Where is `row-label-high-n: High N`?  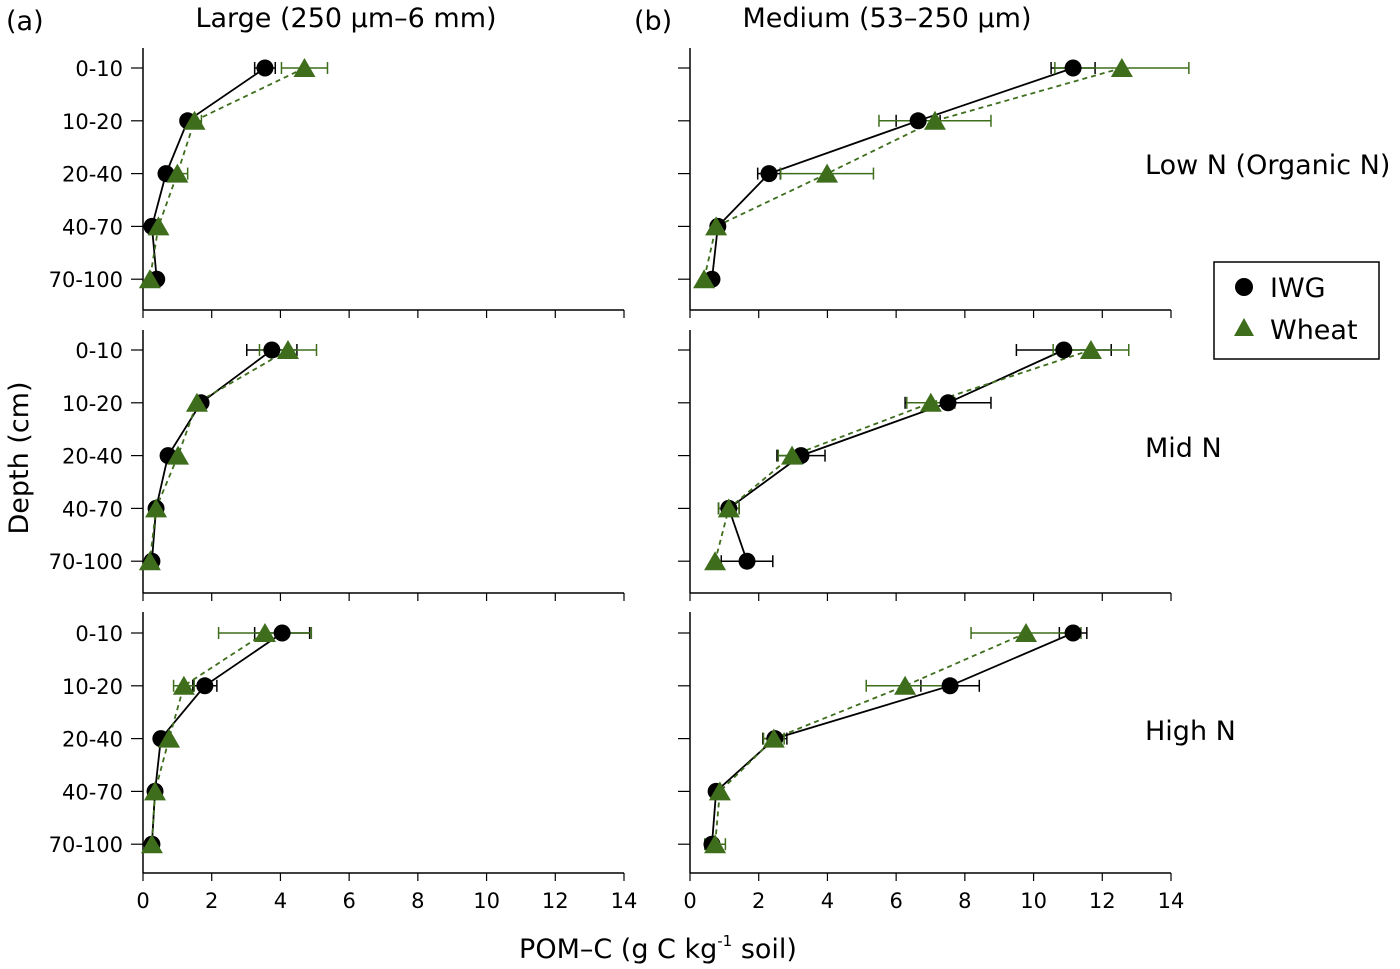 row-label-high-n: High N is located at coordinates (1190, 731).